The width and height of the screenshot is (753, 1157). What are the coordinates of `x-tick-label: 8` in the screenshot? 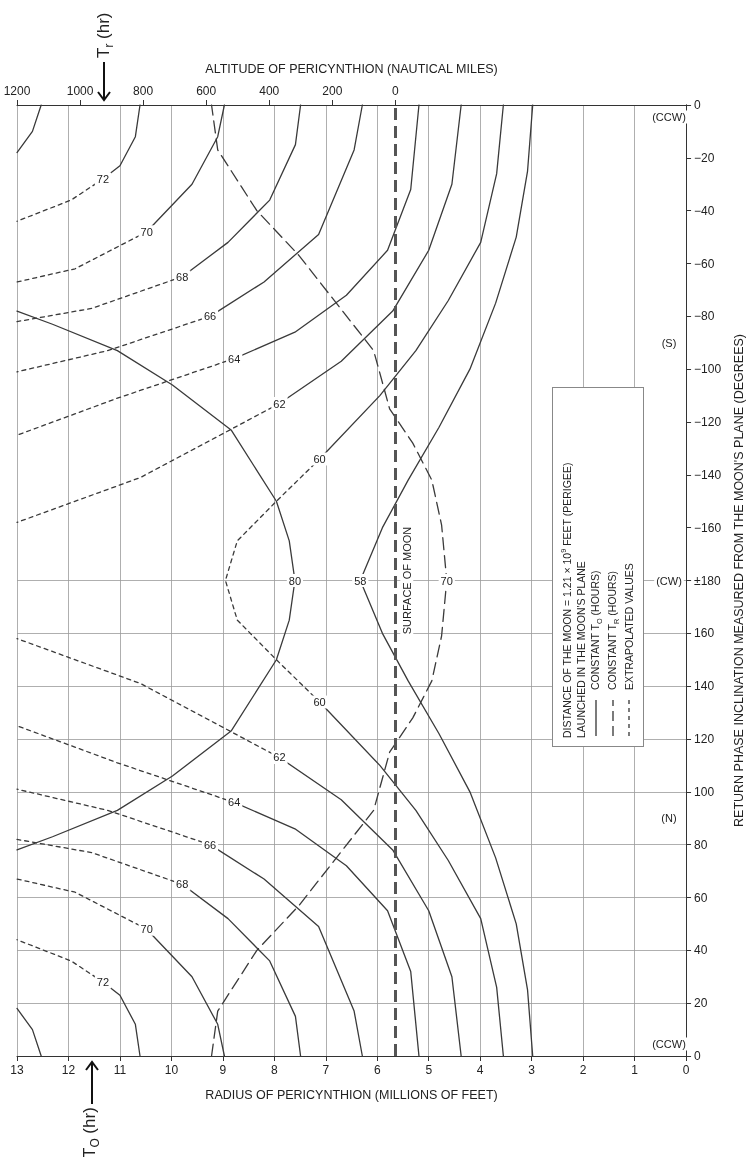 It's located at (274, 1070).